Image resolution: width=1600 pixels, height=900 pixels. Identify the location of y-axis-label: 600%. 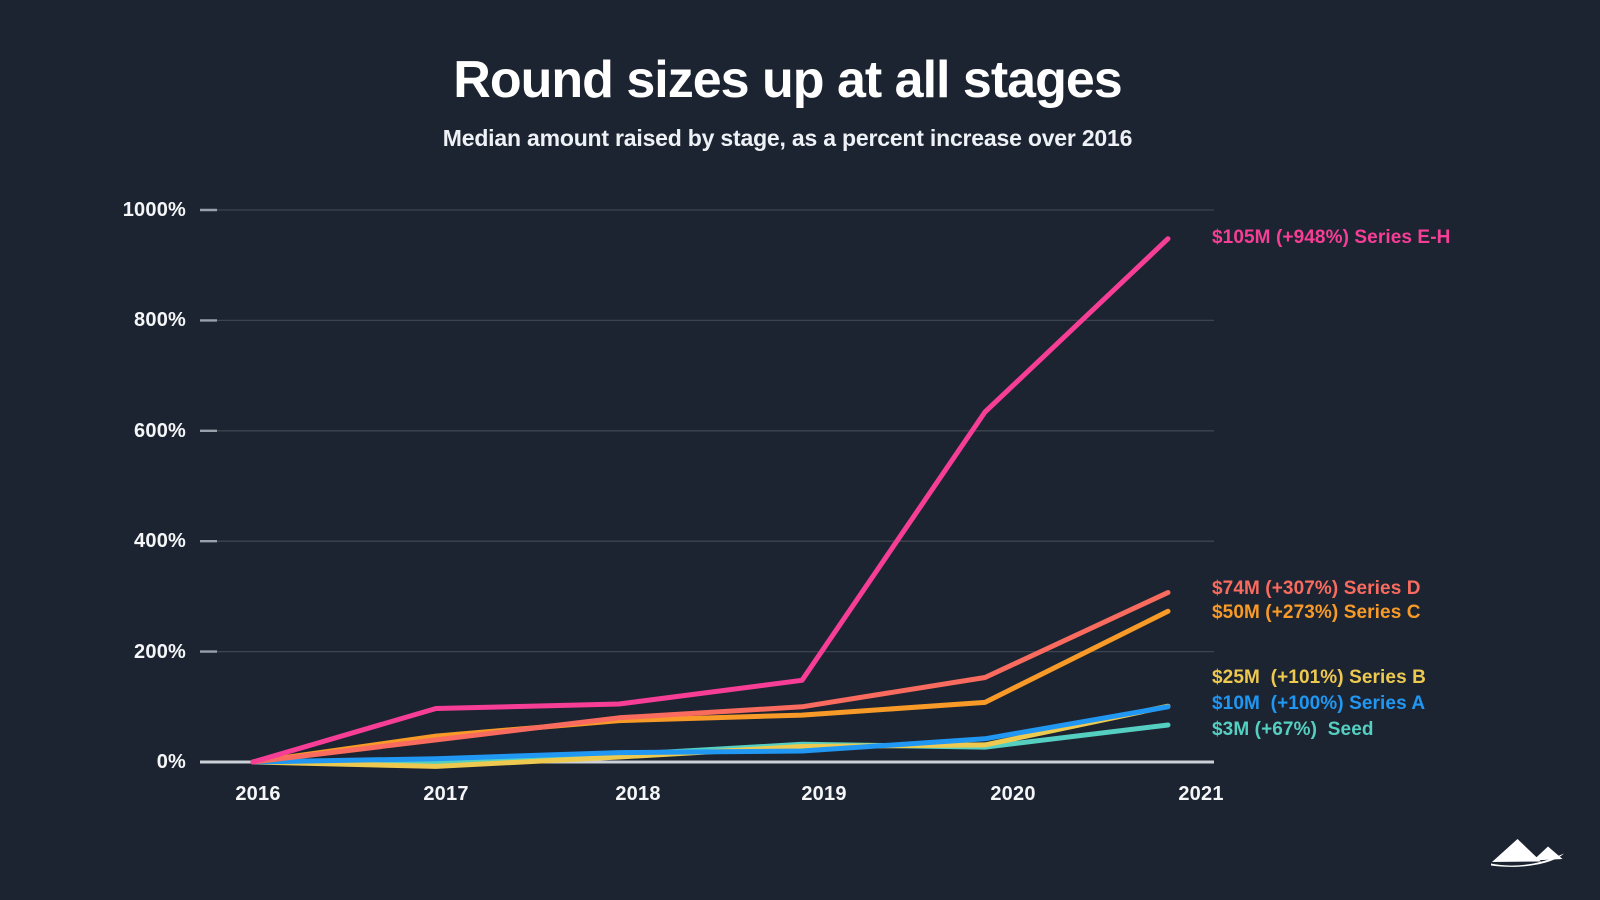
(160, 430).